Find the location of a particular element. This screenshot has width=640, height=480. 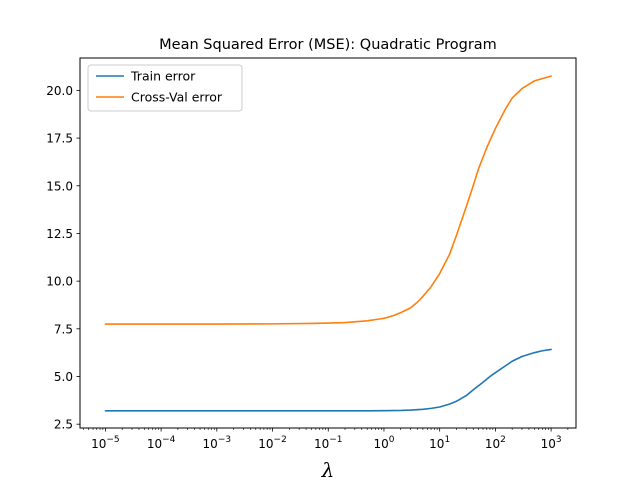

x-tick-label: 10⁻⁵ is located at coordinates (105, 443).